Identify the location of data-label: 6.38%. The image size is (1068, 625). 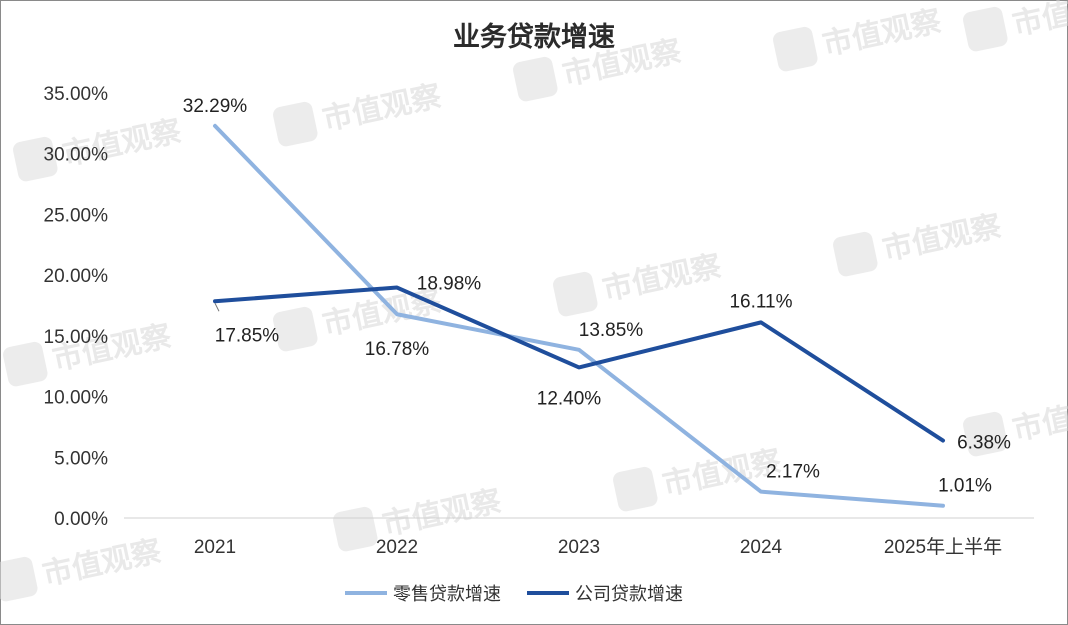
(984, 443).